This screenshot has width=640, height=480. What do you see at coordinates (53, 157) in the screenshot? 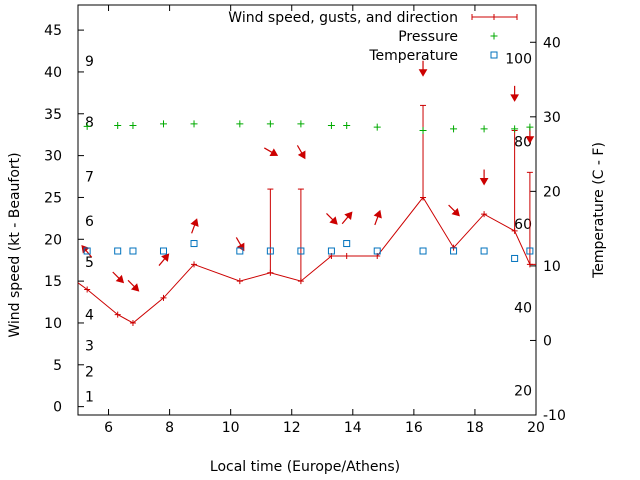
I see `y-tick-label: 30` at bounding box center [53, 157].